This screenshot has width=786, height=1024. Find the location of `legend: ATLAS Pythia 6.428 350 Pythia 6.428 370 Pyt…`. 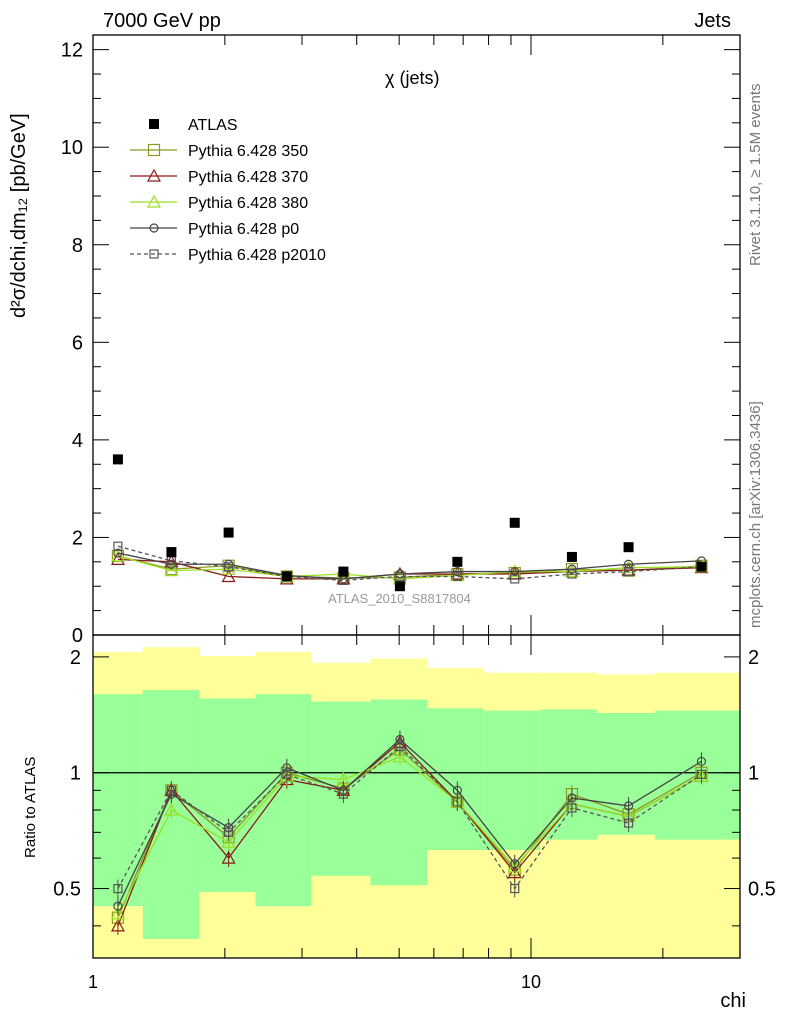

legend: ATLAS Pythia 6.428 350 Pythia 6.428 370 Pyt… is located at coordinates (228, 190).